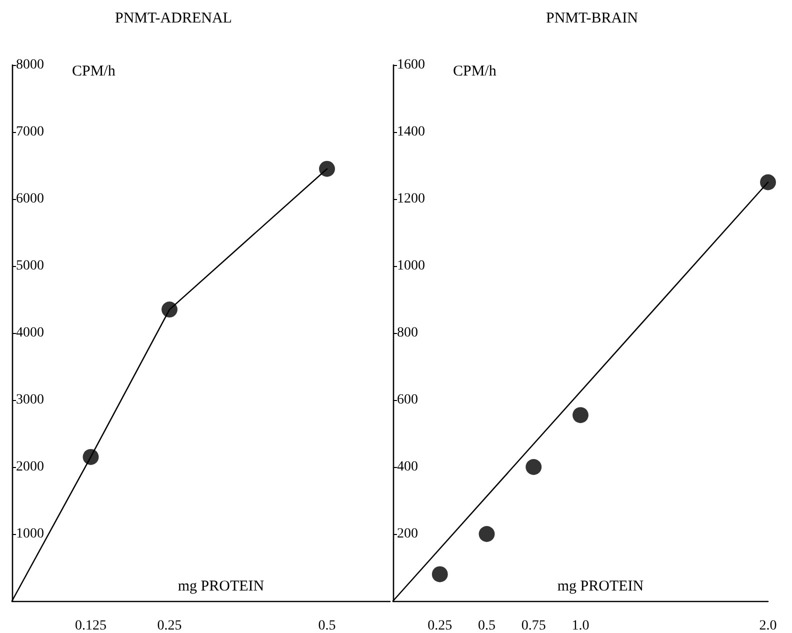  What do you see at coordinates (407, 400) in the screenshot?
I see `y-tick-label: 600` at bounding box center [407, 400].